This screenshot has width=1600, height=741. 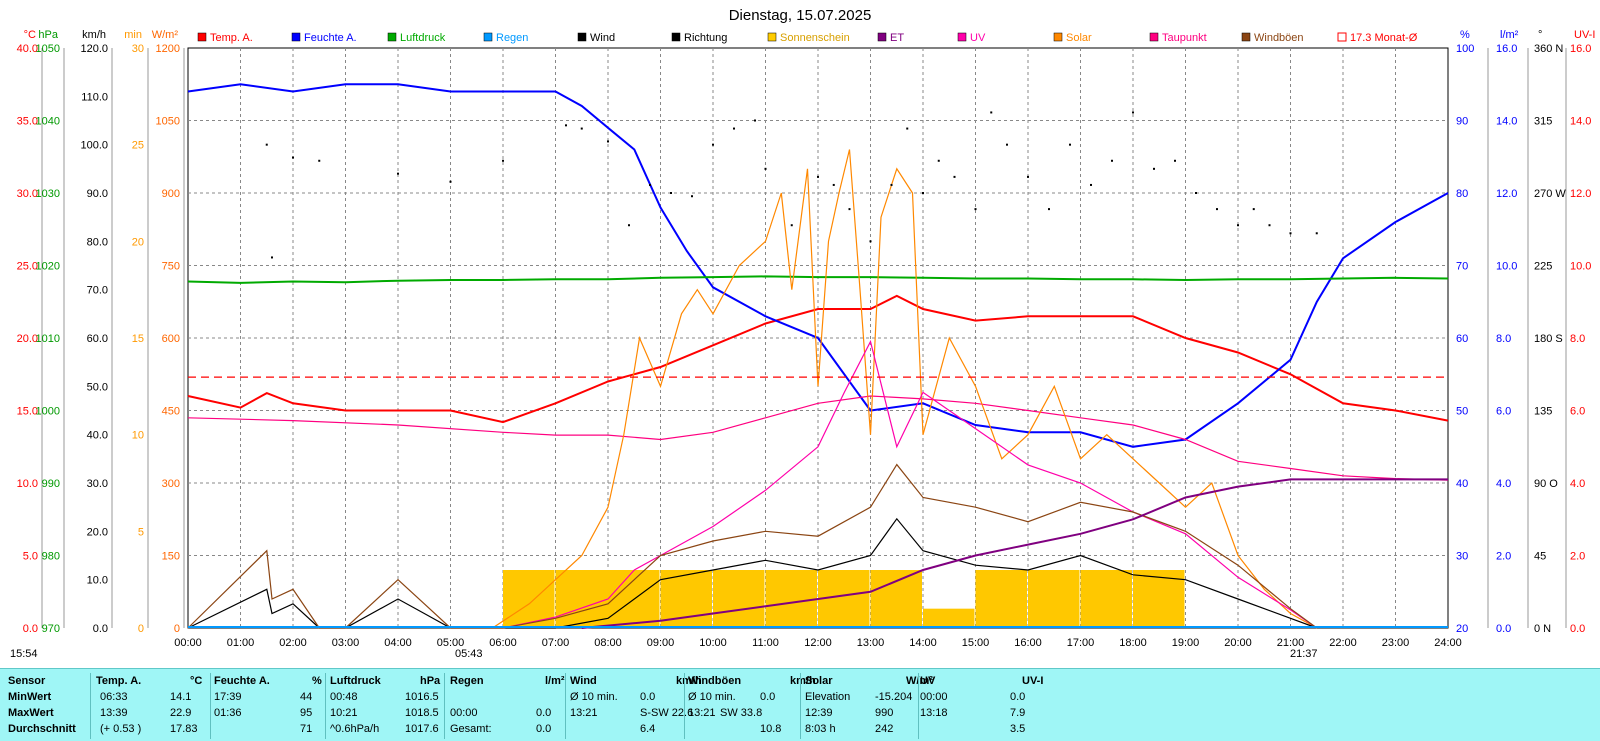 What do you see at coordinates (451, 643) in the screenshot?
I see `x-tick-label: 05:00` at bounding box center [451, 643].